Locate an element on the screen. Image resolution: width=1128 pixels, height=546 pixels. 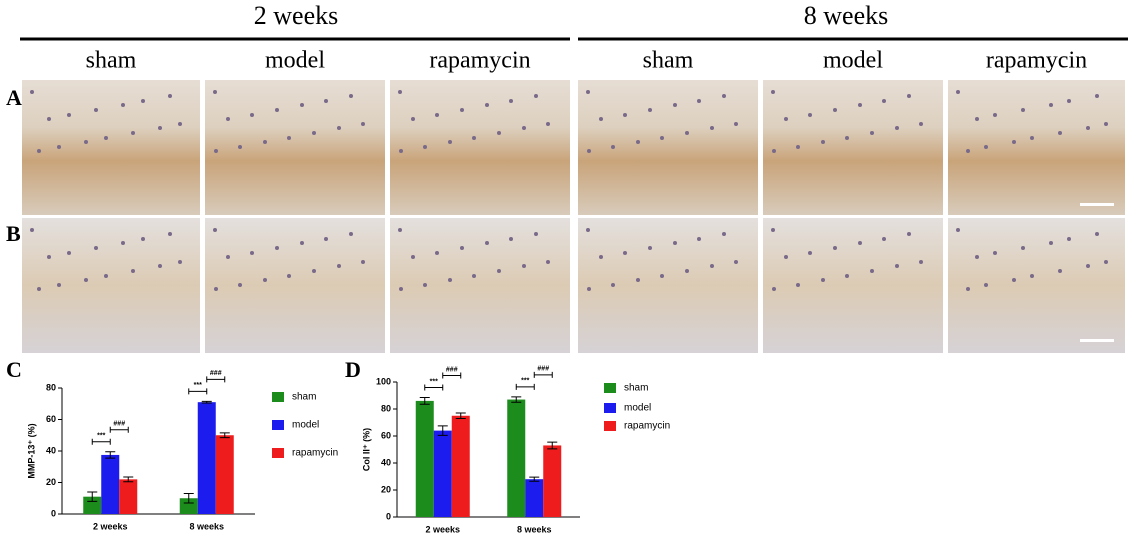
y-tick-label: 0 is located at coordinates (53, 513).